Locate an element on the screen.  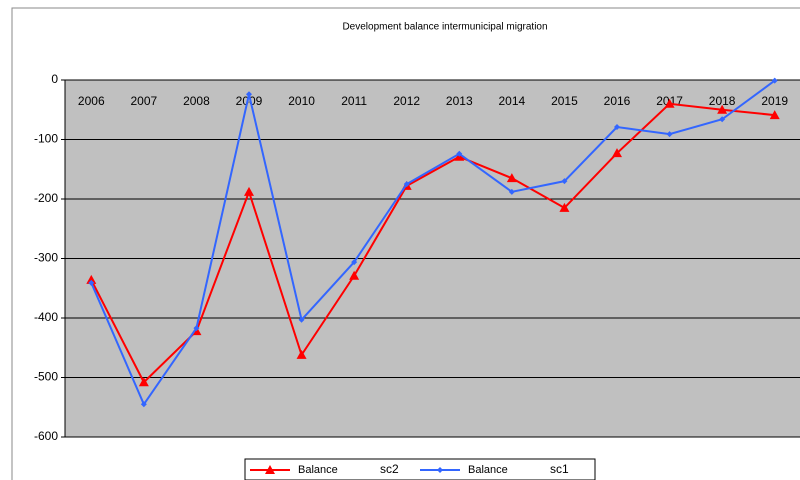
y-tick-label: -400 is located at coordinates (46, 317).